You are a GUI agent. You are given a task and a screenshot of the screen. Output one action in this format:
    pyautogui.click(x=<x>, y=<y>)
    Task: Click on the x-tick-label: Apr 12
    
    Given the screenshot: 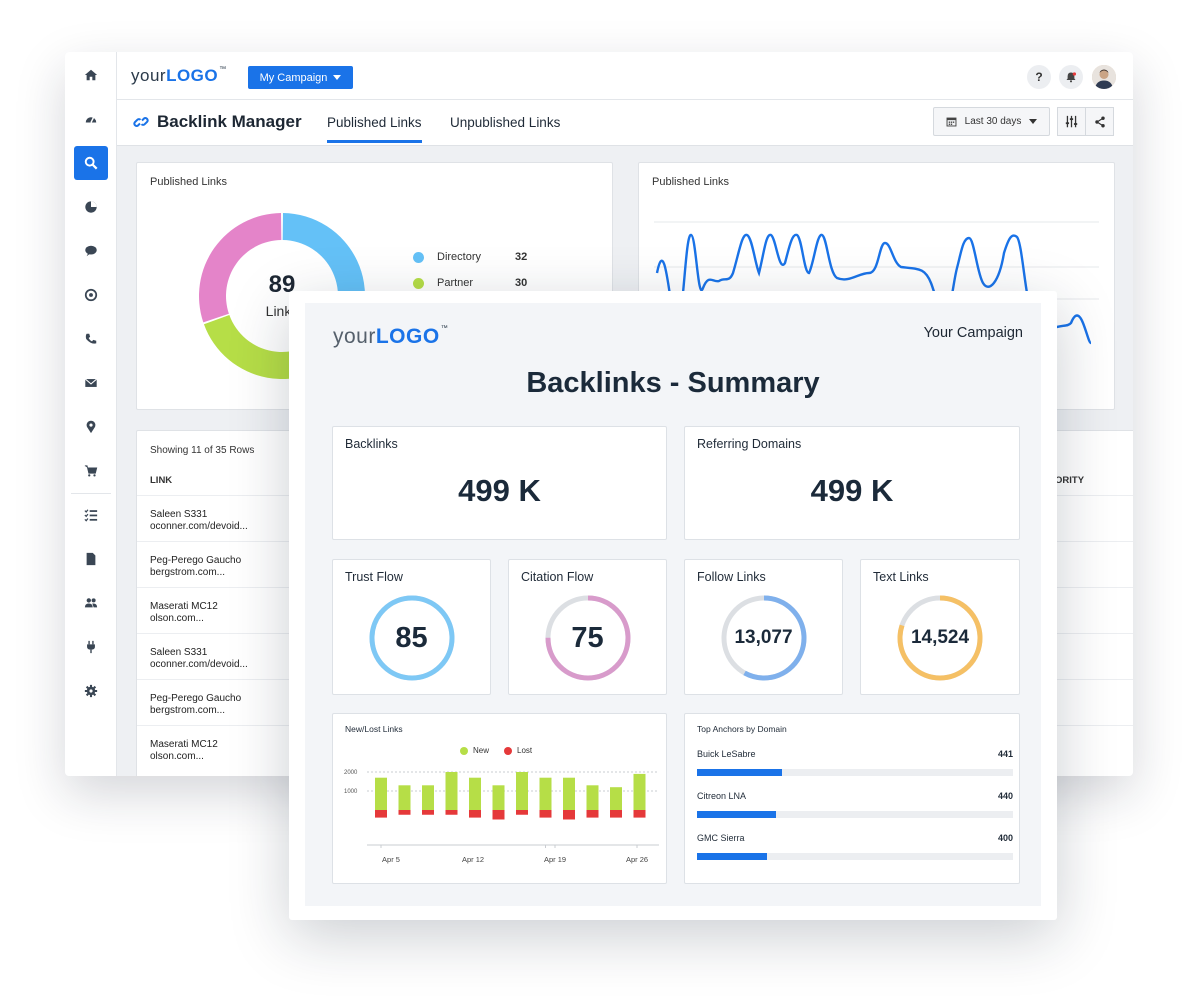 What is the action you would take?
    pyautogui.click(x=473, y=859)
    